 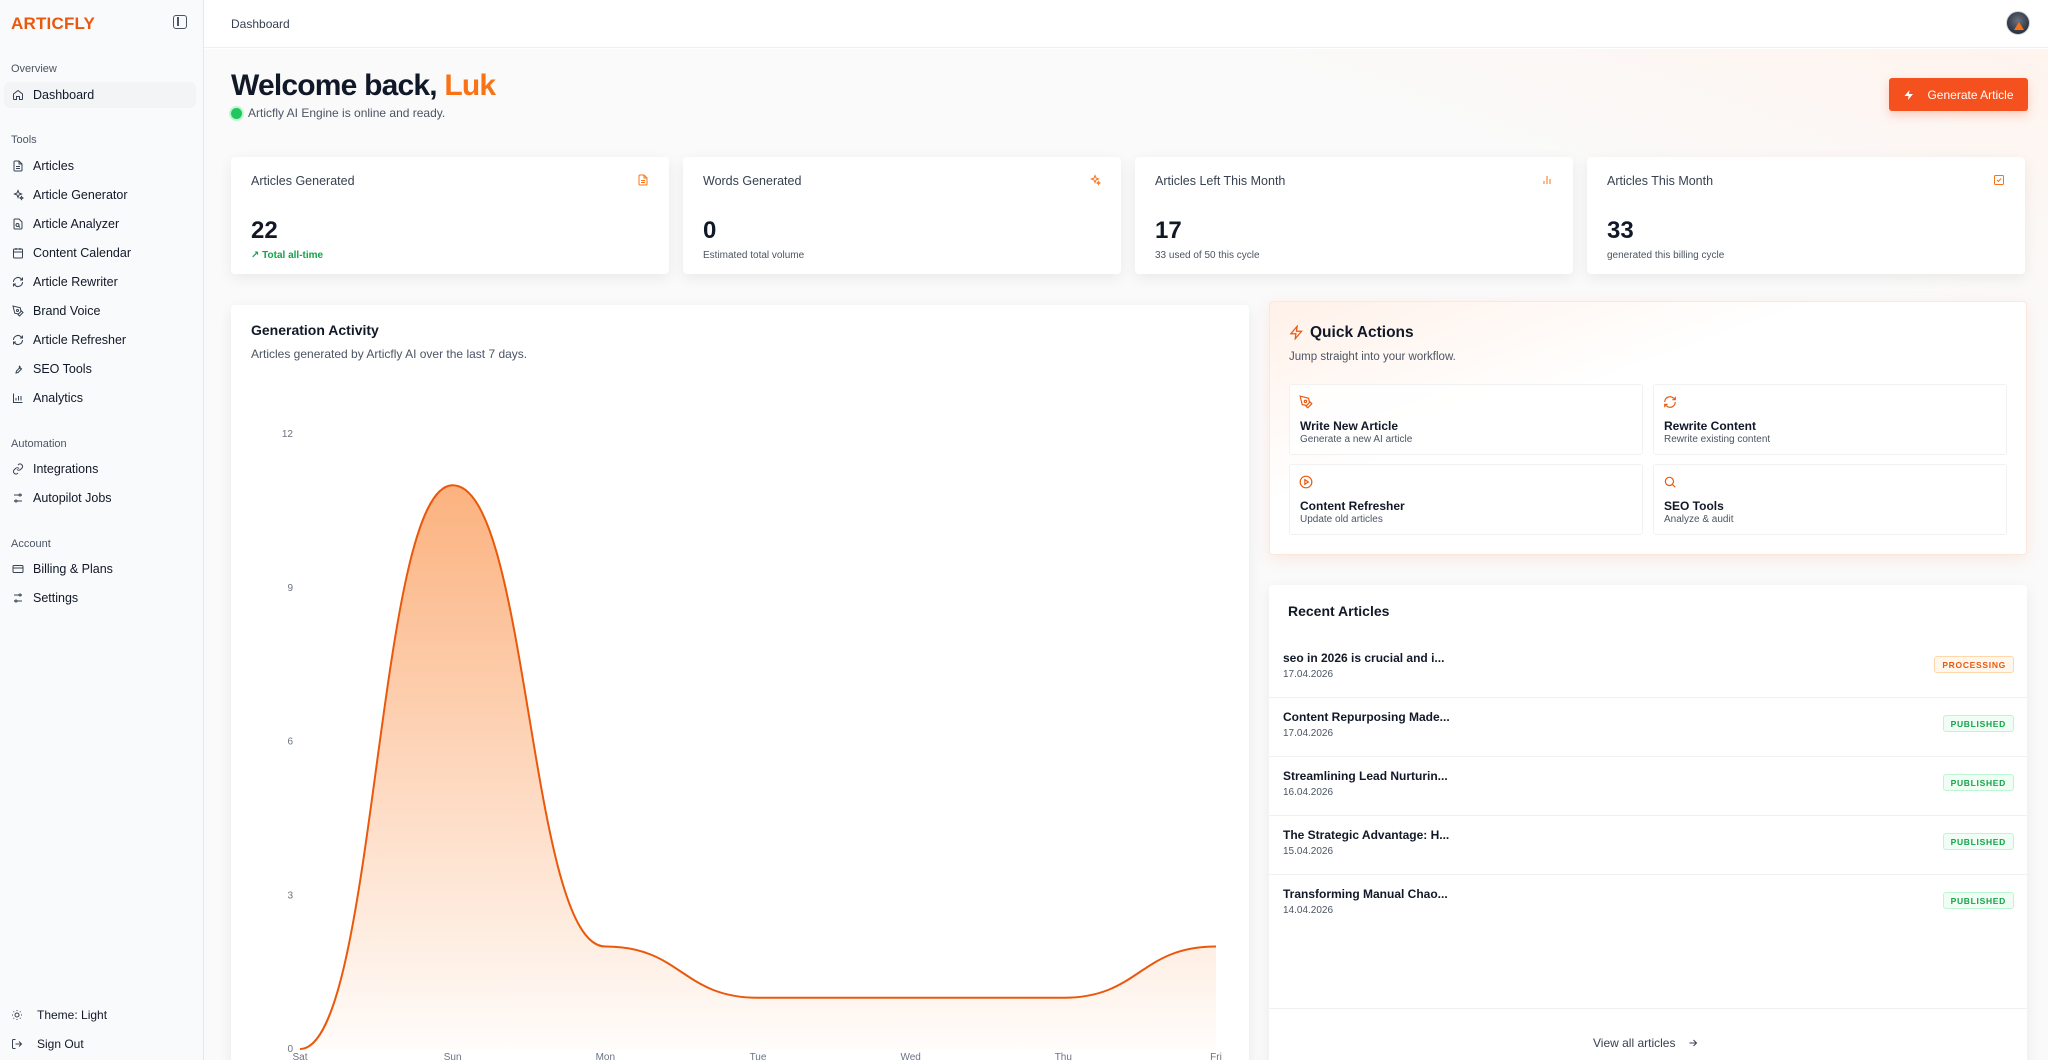 I want to click on sidebar-item-content-calendar: Content Calendar, so click(x=100, y=253).